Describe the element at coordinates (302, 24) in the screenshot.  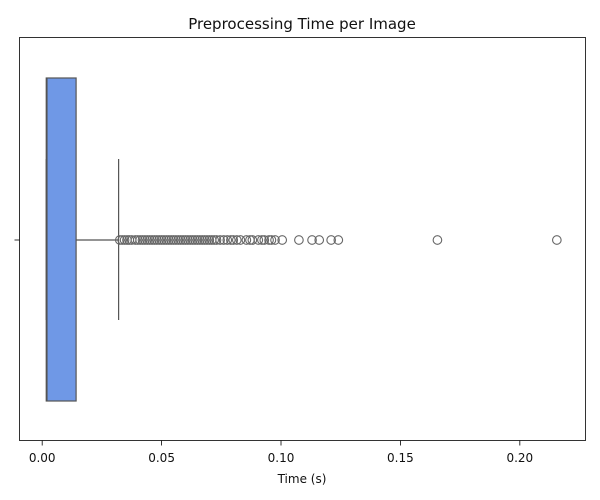
I see `chart-title: Preprocessing Time per Image` at that location.